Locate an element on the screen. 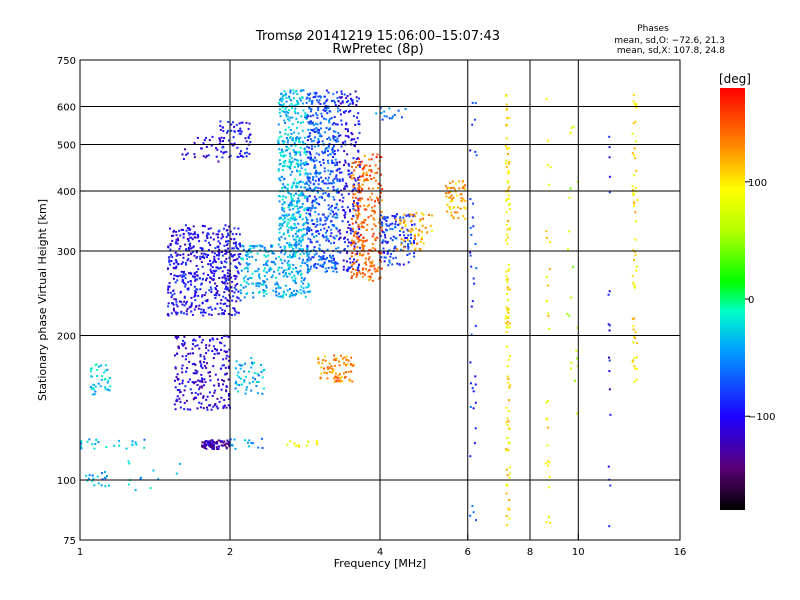 This screenshot has height=600, width=800. y-tick-label: 750 is located at coordinates (66, 61).